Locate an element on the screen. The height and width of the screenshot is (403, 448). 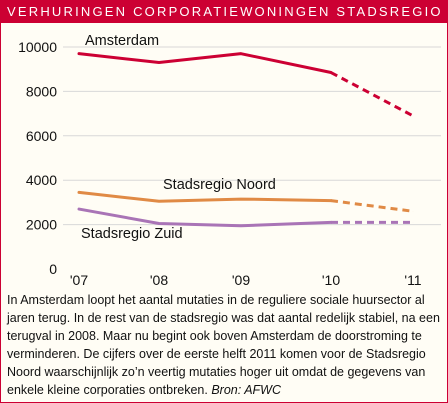
x-tick-label: '09 is located at coordinates (241, 280).